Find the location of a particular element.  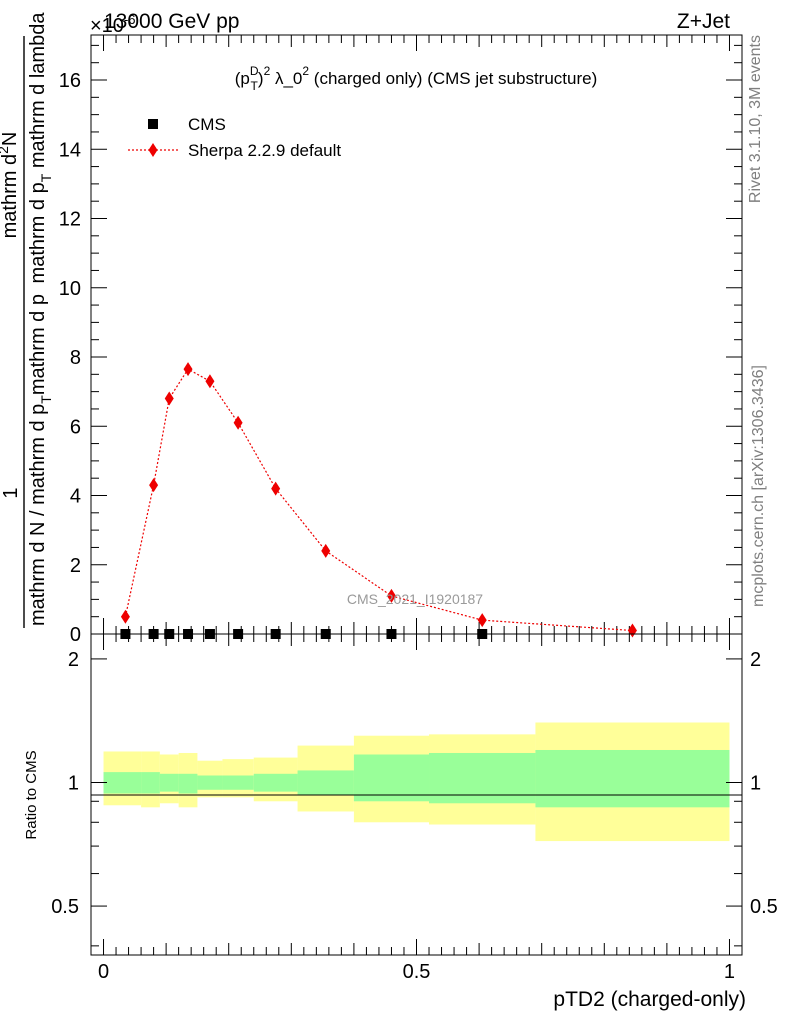

ratio-y-tick-label-right: 1 is located at coordinates (755, 783).